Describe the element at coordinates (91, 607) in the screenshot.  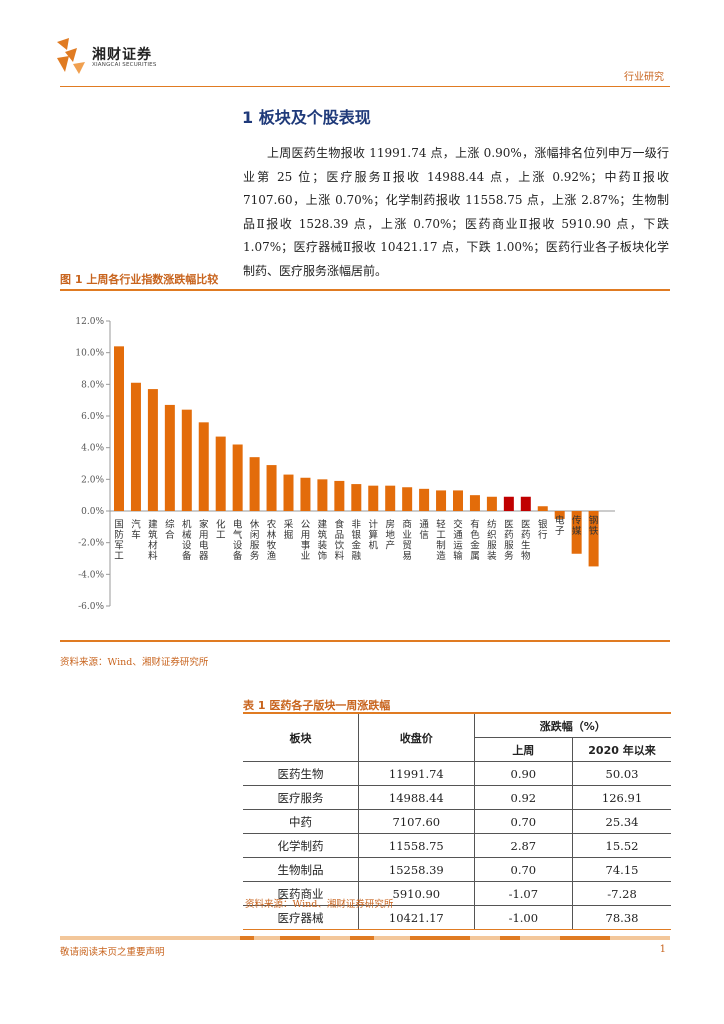
I see `y-tick-label: -6.0%` at that location.